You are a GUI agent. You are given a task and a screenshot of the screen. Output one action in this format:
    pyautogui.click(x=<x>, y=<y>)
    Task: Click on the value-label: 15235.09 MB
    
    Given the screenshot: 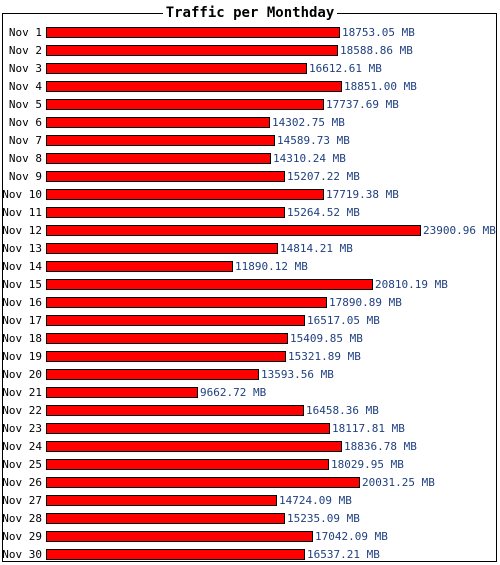 What is the action you would take?
    pyautogui.click(x=323, y=518)
    